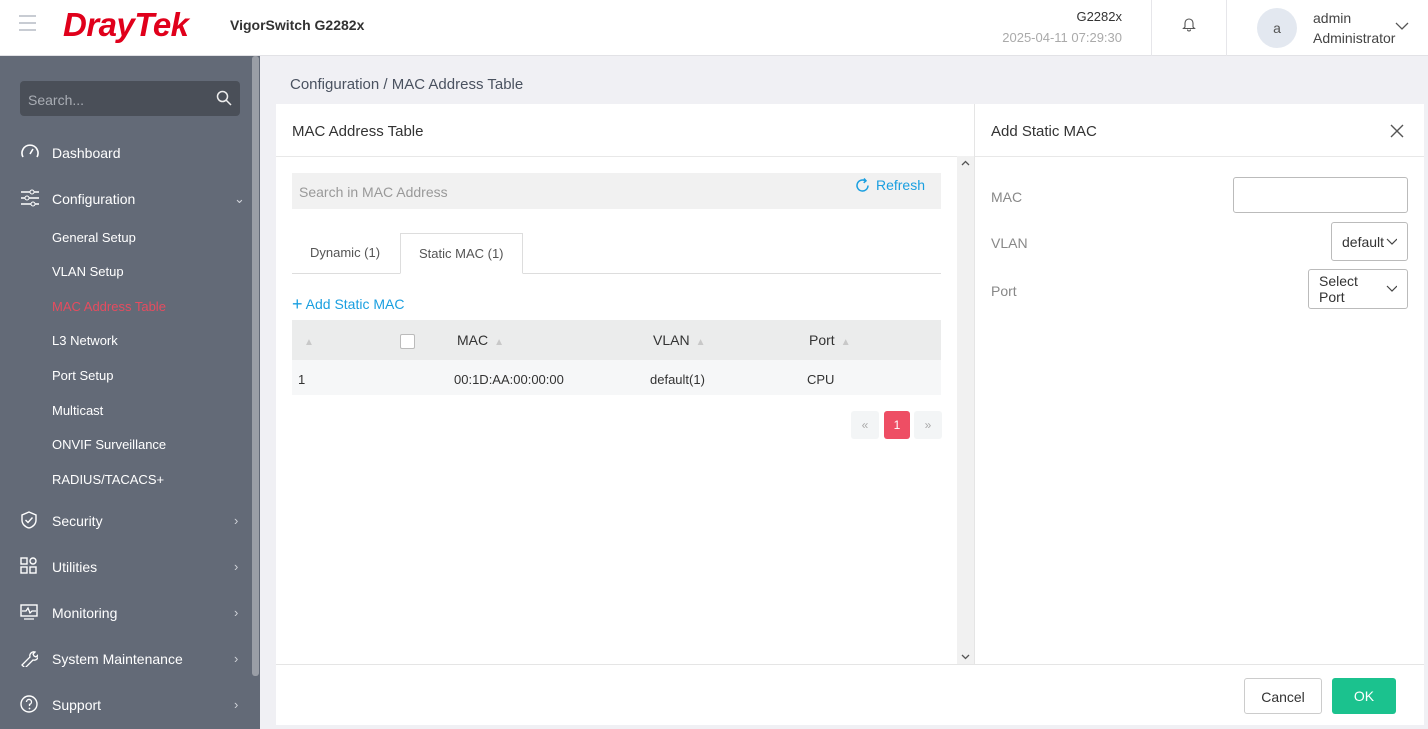  Describe the element at coordinates (1320, 195) in the screenshot. I see `mac-input` at that location.